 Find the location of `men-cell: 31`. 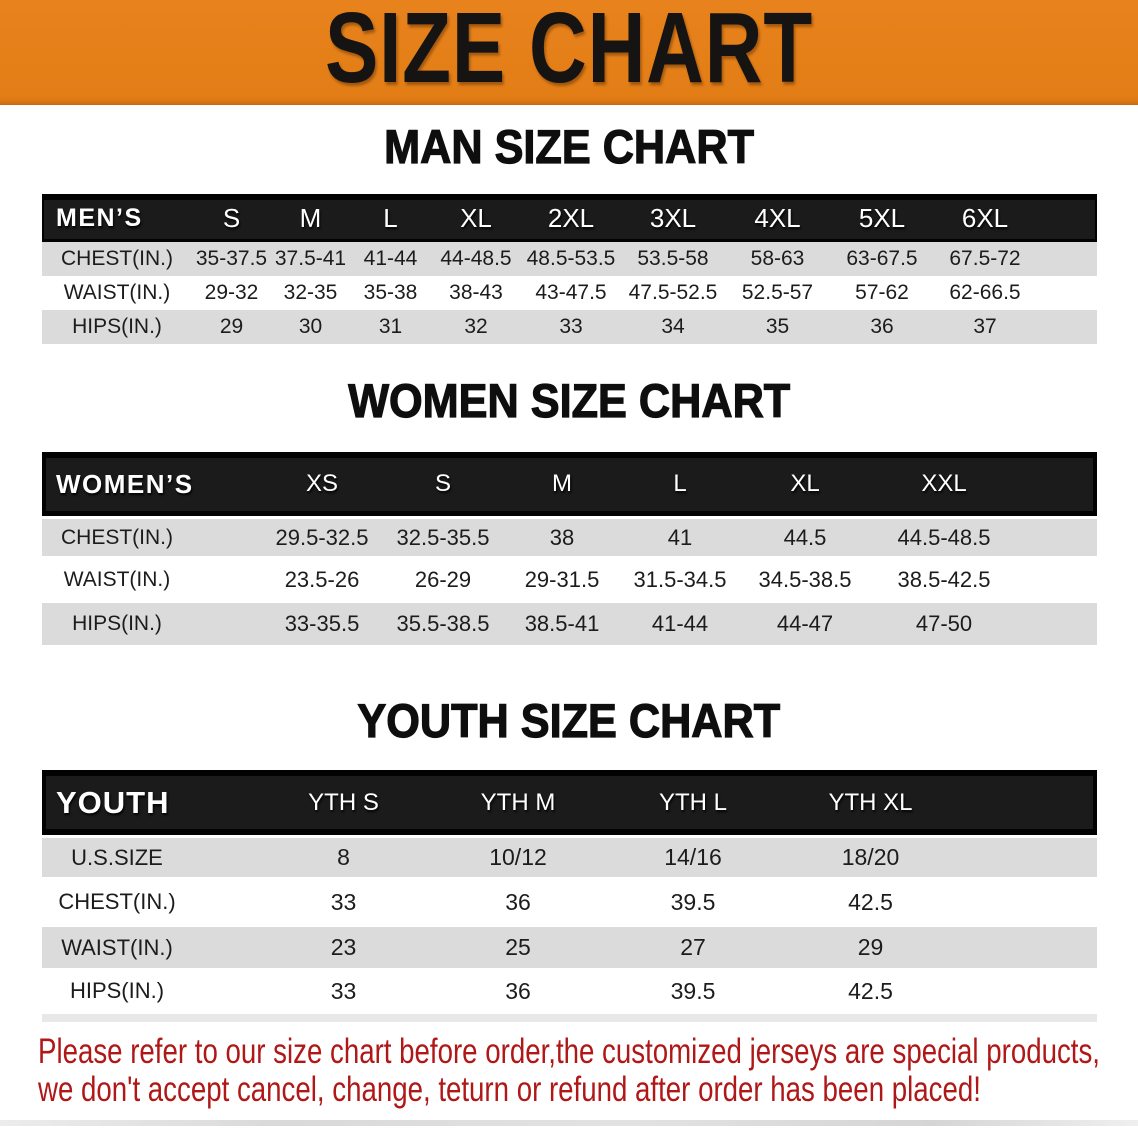

men-cell: 31 is located at coordinates (390, 326).